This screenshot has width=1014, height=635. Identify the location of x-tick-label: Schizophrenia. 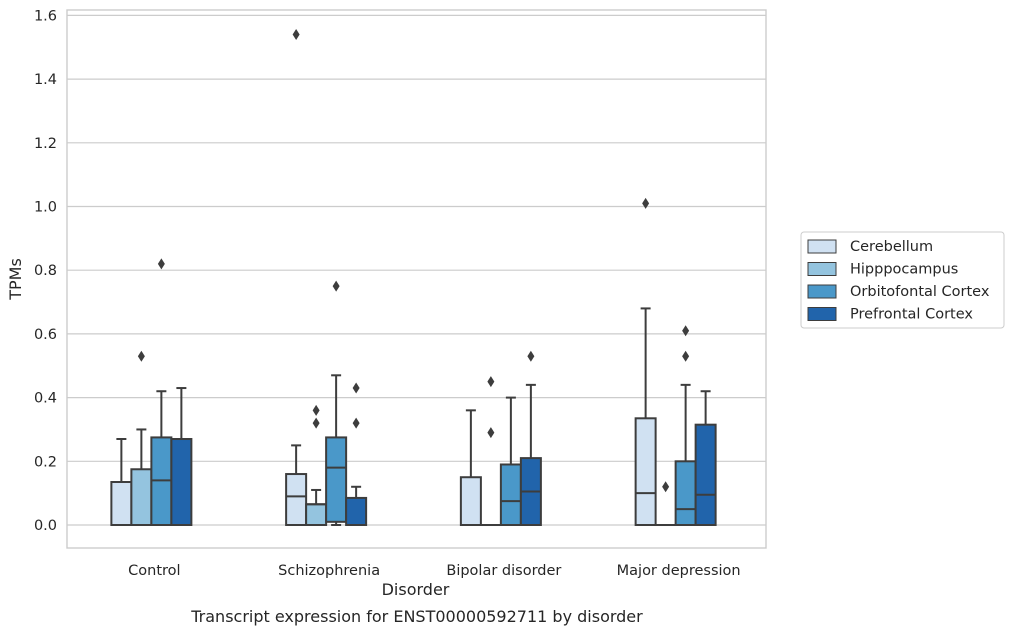
(329, 571).